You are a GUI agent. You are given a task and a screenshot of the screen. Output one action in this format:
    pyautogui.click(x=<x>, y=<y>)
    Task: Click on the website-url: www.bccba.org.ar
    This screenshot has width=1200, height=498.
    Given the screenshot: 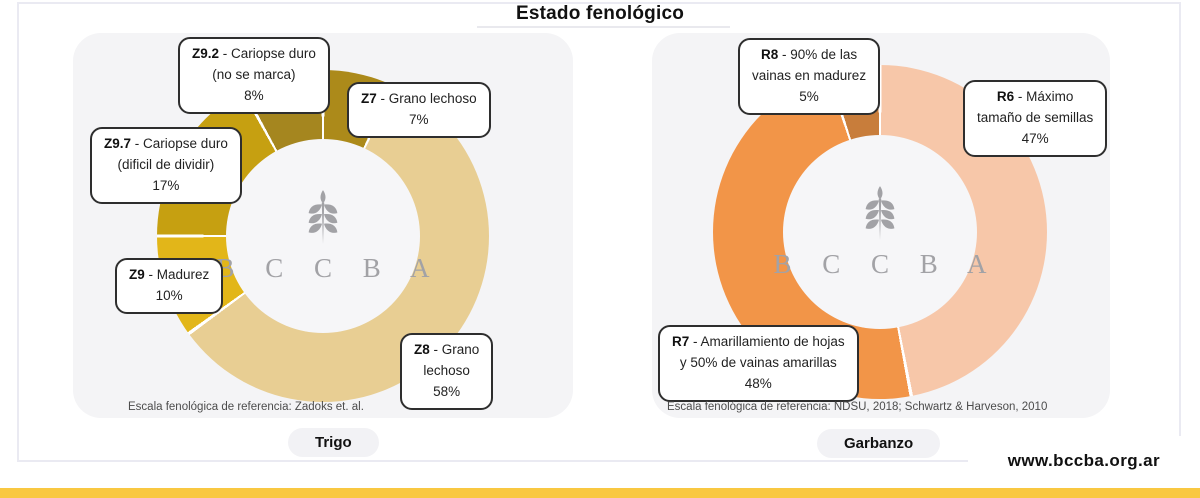 What is the action you would take?
    pyautogui.click(x=1083, y=460)
    